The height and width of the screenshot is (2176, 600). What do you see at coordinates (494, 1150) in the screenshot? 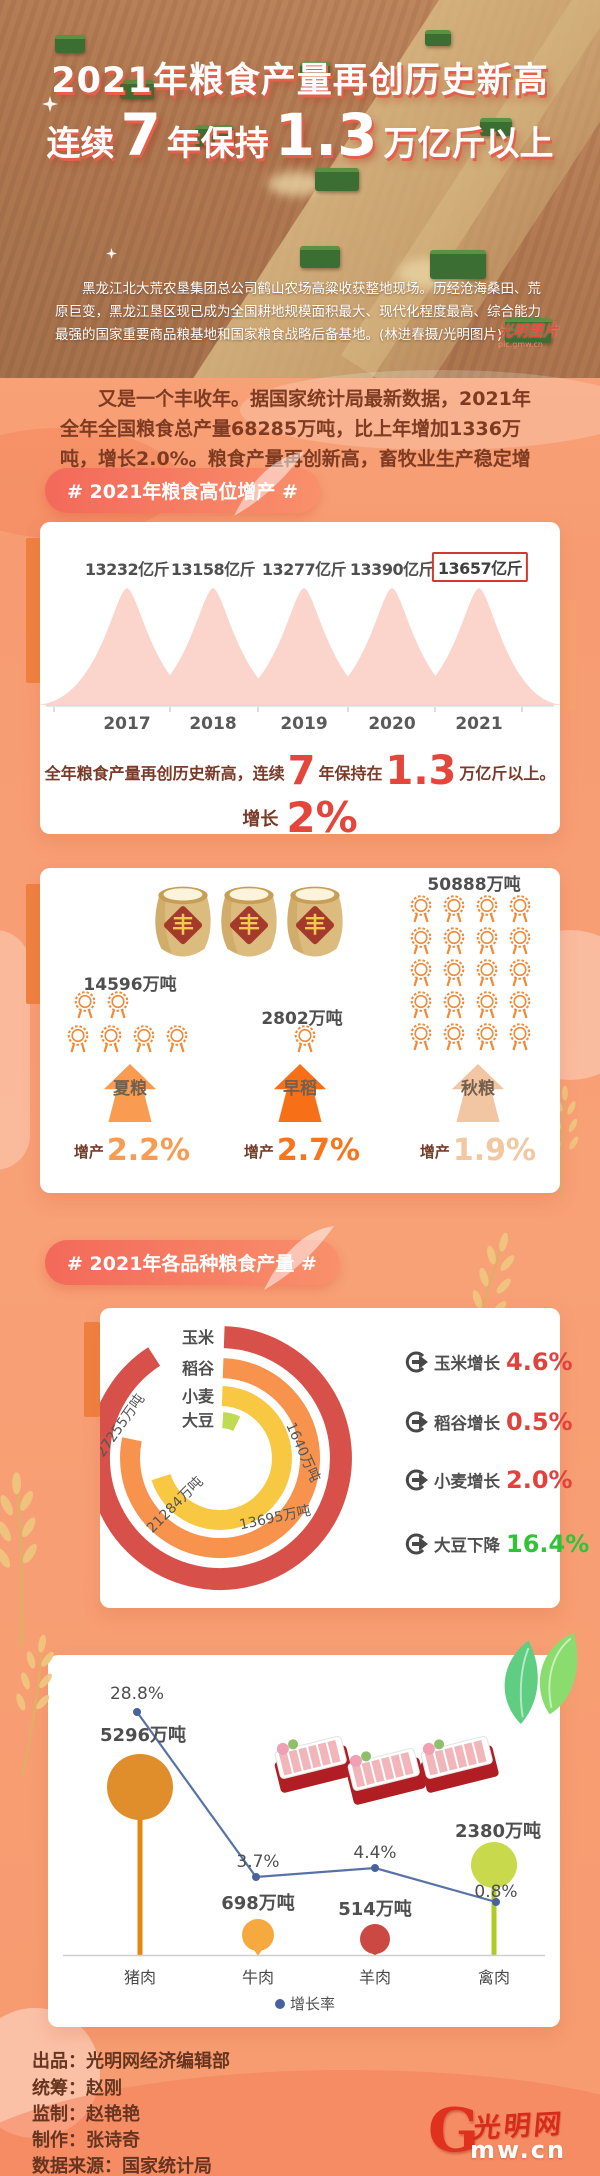
I see `autumn-growth-value: 1.9%` at bounding box center [494, 1150].